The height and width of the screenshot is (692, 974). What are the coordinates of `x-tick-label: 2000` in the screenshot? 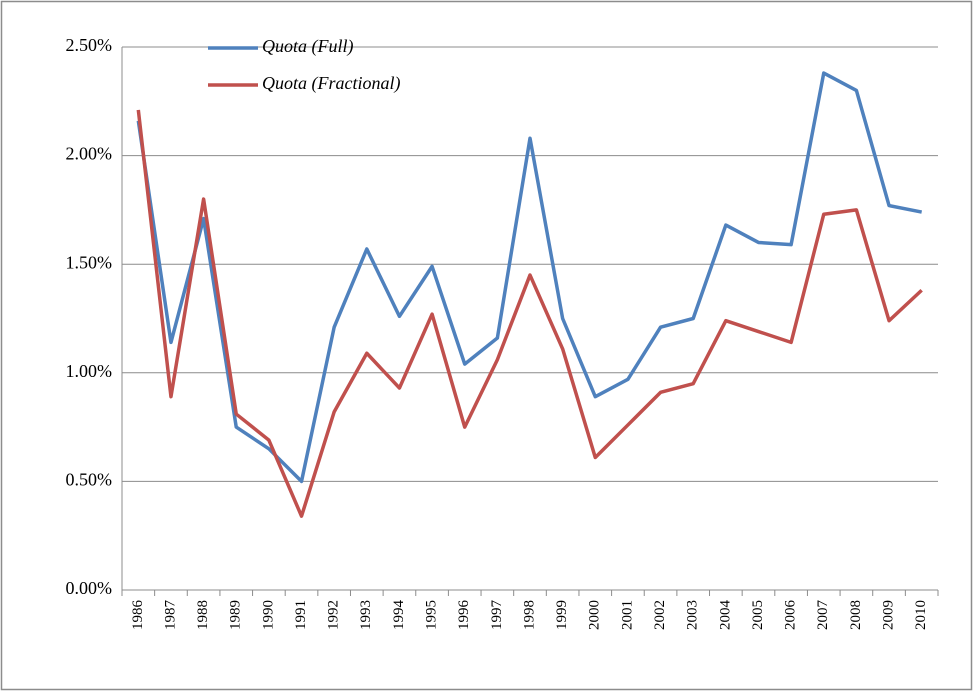 It's located at (595, 615).